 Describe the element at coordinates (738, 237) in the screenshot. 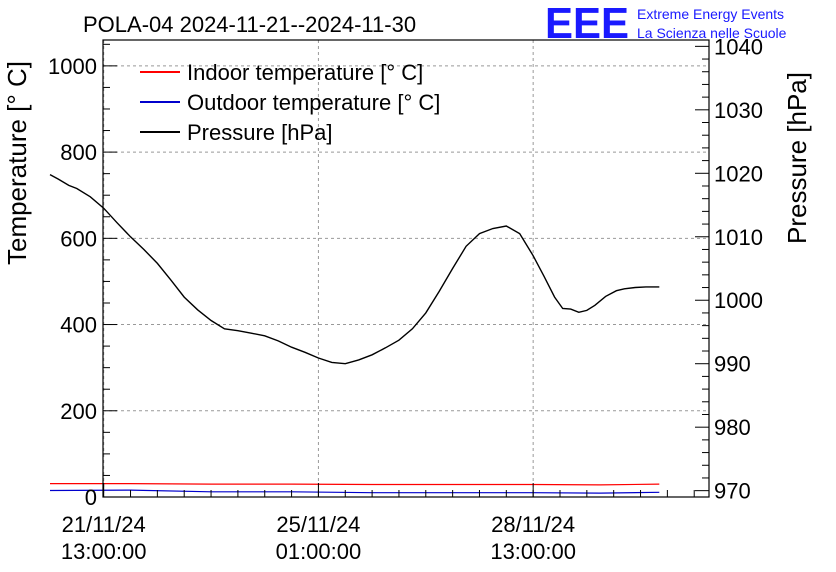

I see `y-tick-label-right: 1010` at that location.